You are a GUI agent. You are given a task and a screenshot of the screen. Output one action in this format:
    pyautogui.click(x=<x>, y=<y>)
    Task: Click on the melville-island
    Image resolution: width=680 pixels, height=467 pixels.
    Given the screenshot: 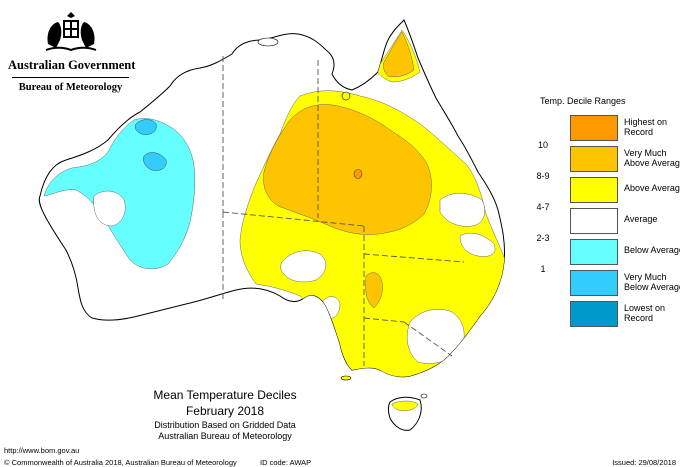 What is the action you would take?
    pyautogui.click(x=268, y=42)
    